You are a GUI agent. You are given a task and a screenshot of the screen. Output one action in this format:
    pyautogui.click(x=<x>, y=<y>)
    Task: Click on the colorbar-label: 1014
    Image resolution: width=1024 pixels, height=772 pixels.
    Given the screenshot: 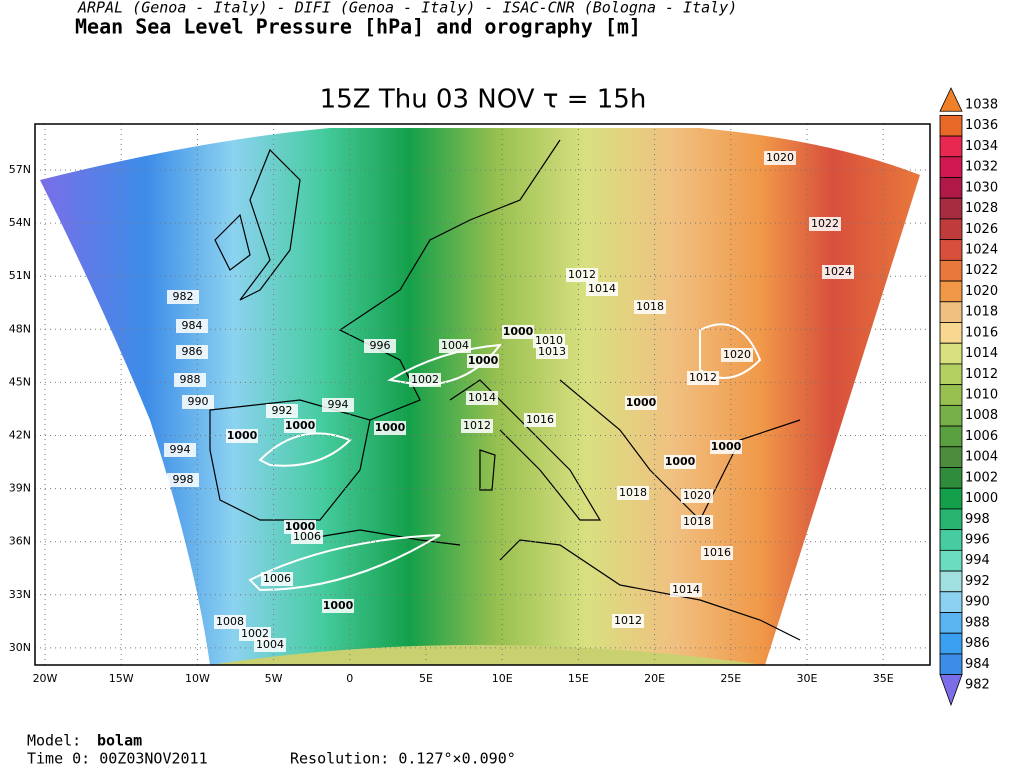 What is the action you would take?
    pyautogui.click(x=981, y=353)
    